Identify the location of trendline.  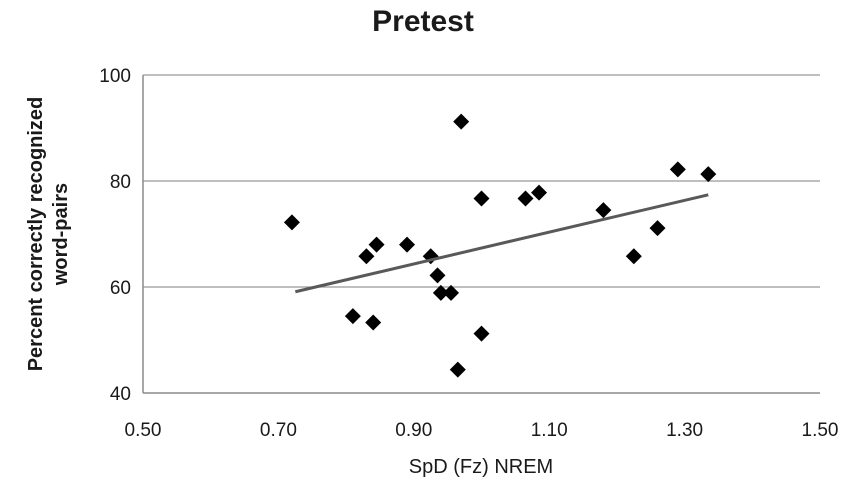
(501, 243).